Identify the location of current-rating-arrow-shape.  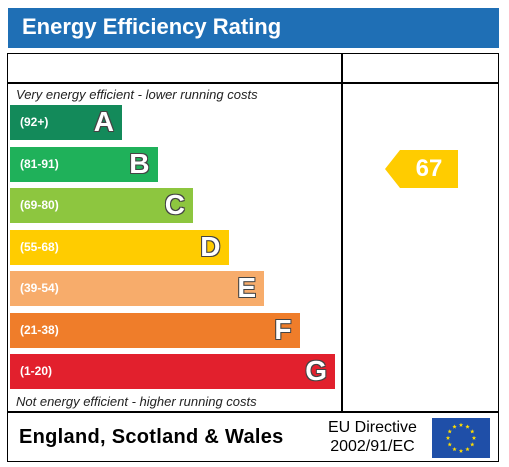
(421, 169).